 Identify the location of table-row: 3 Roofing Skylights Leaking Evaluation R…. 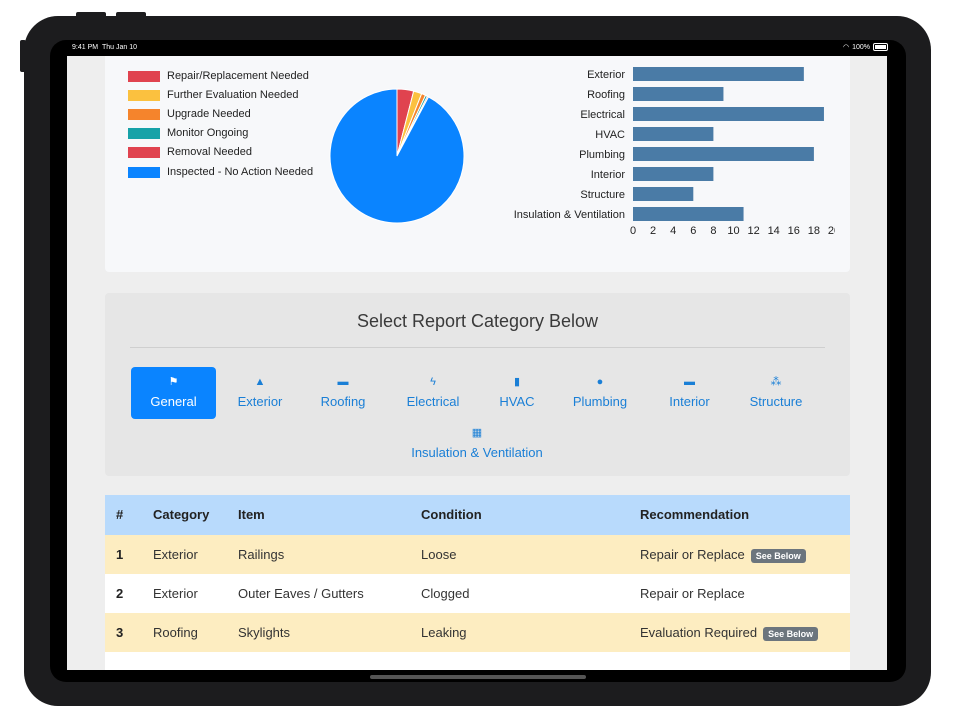
(477, 632).